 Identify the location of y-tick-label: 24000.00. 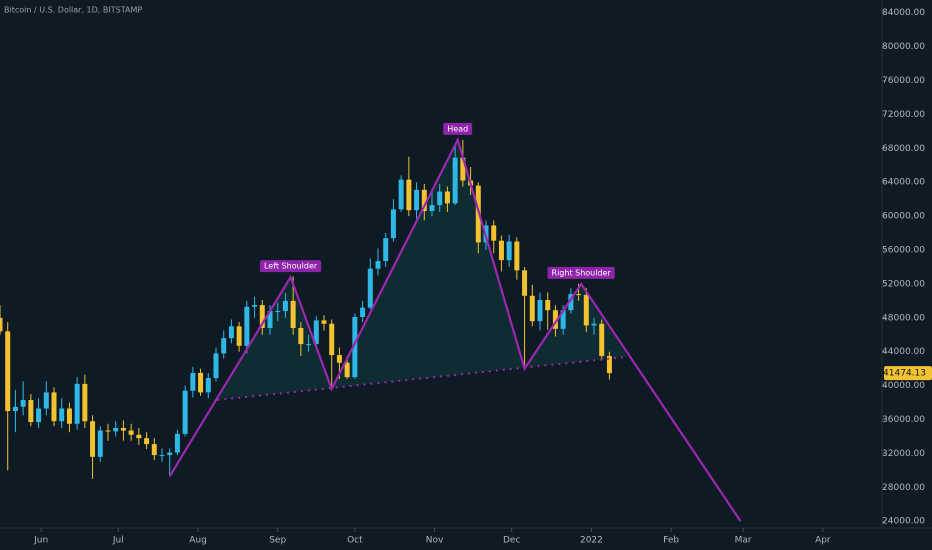
(903, 522).